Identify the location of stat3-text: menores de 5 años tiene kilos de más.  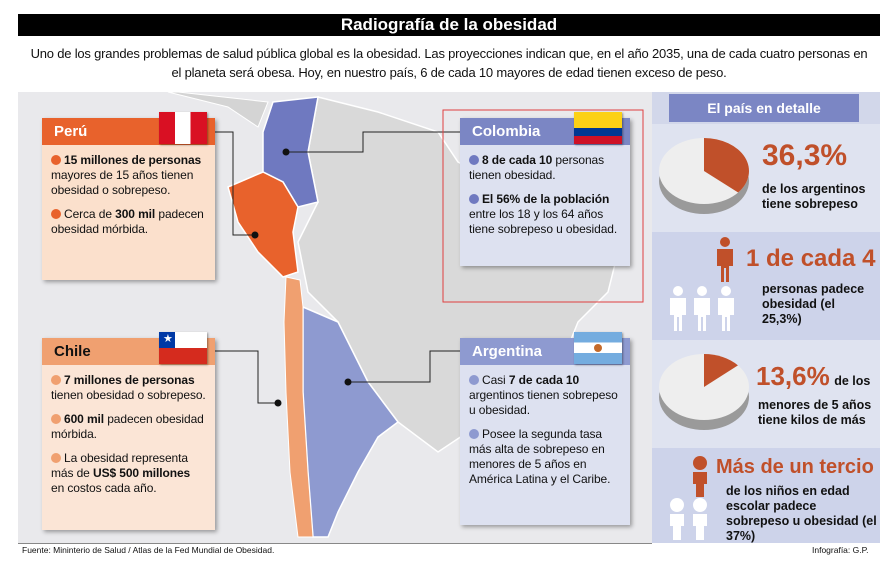
(815, 412).